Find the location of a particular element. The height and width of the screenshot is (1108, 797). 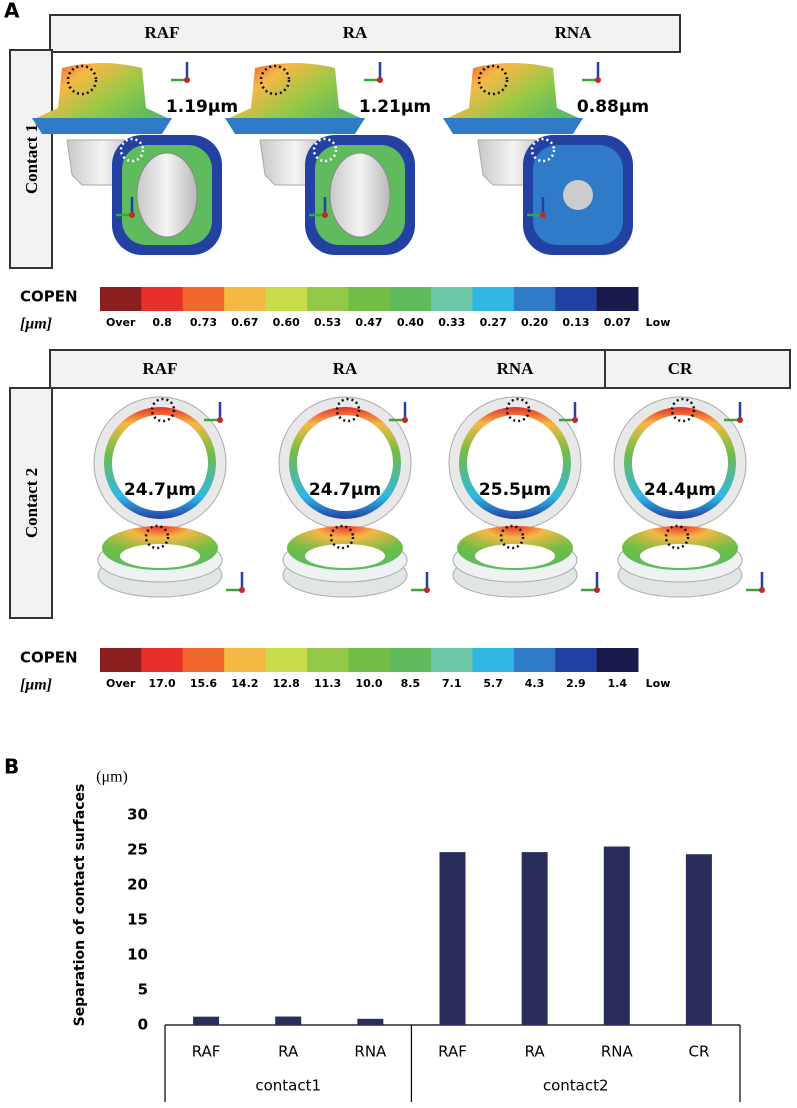

column-label: CR is located at coordinates (680, 368).